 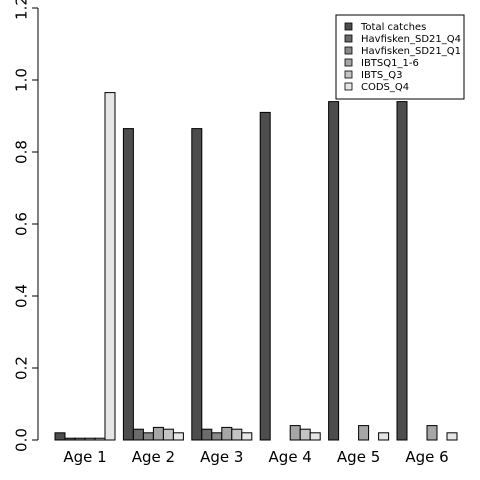 What do you see at coordinates (393, 27) in the screenshot?
I see `legend-label: Total catches` at bounding box center [393, 27].